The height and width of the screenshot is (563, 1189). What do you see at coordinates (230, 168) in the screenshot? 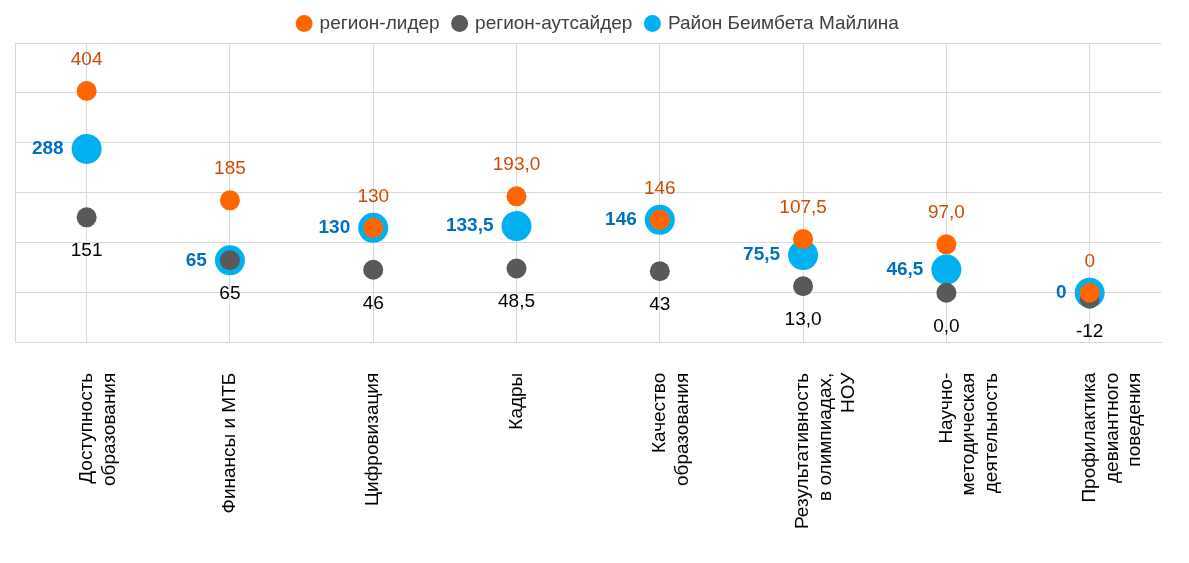
I see `data-label: 185` at bounding box center [230, 168].